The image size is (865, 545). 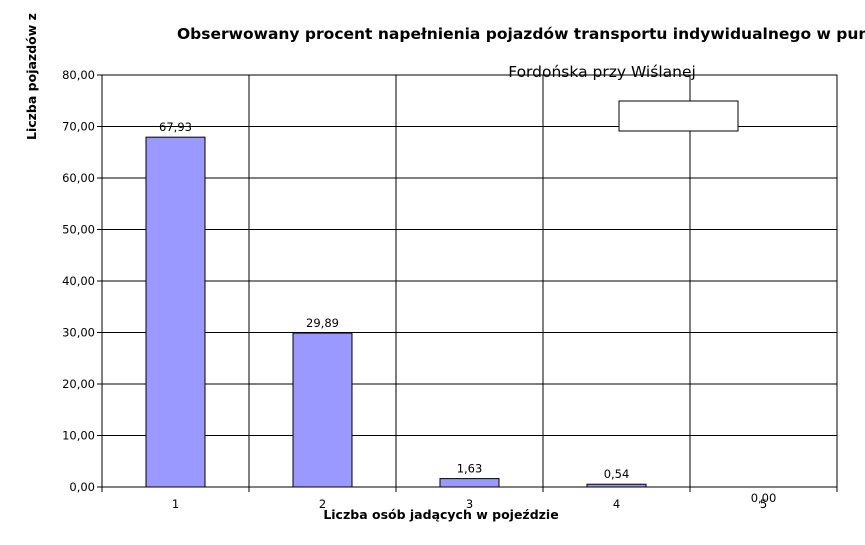 What do you see at coordinates (602, 72) in the screenshot?
I see `chart-subtitle: Fordońska przy Wiślanej` at bounding box center [602, 72].